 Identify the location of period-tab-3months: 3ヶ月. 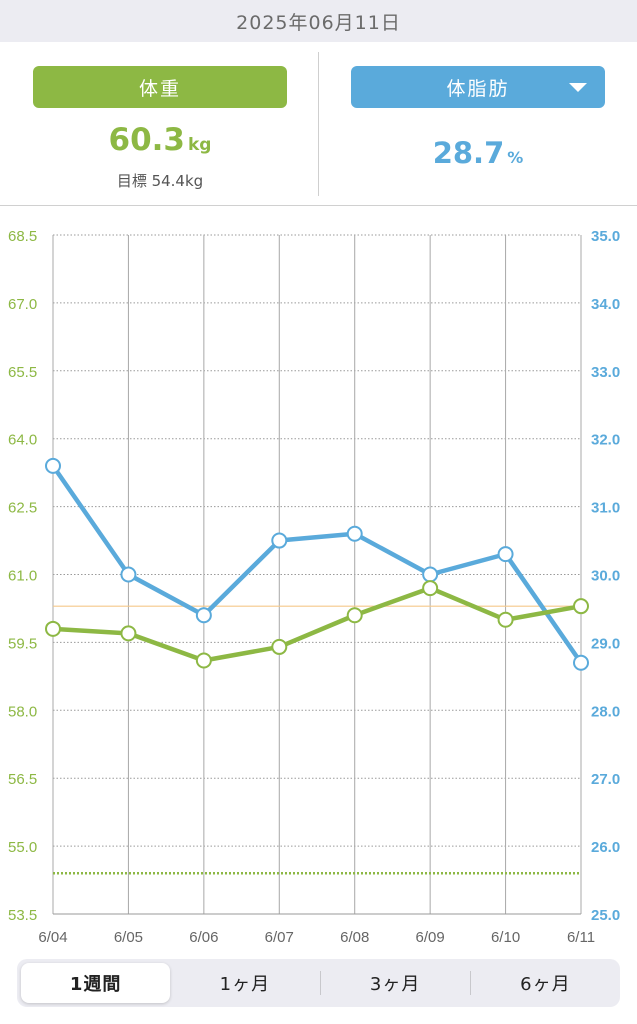
(395, 983).